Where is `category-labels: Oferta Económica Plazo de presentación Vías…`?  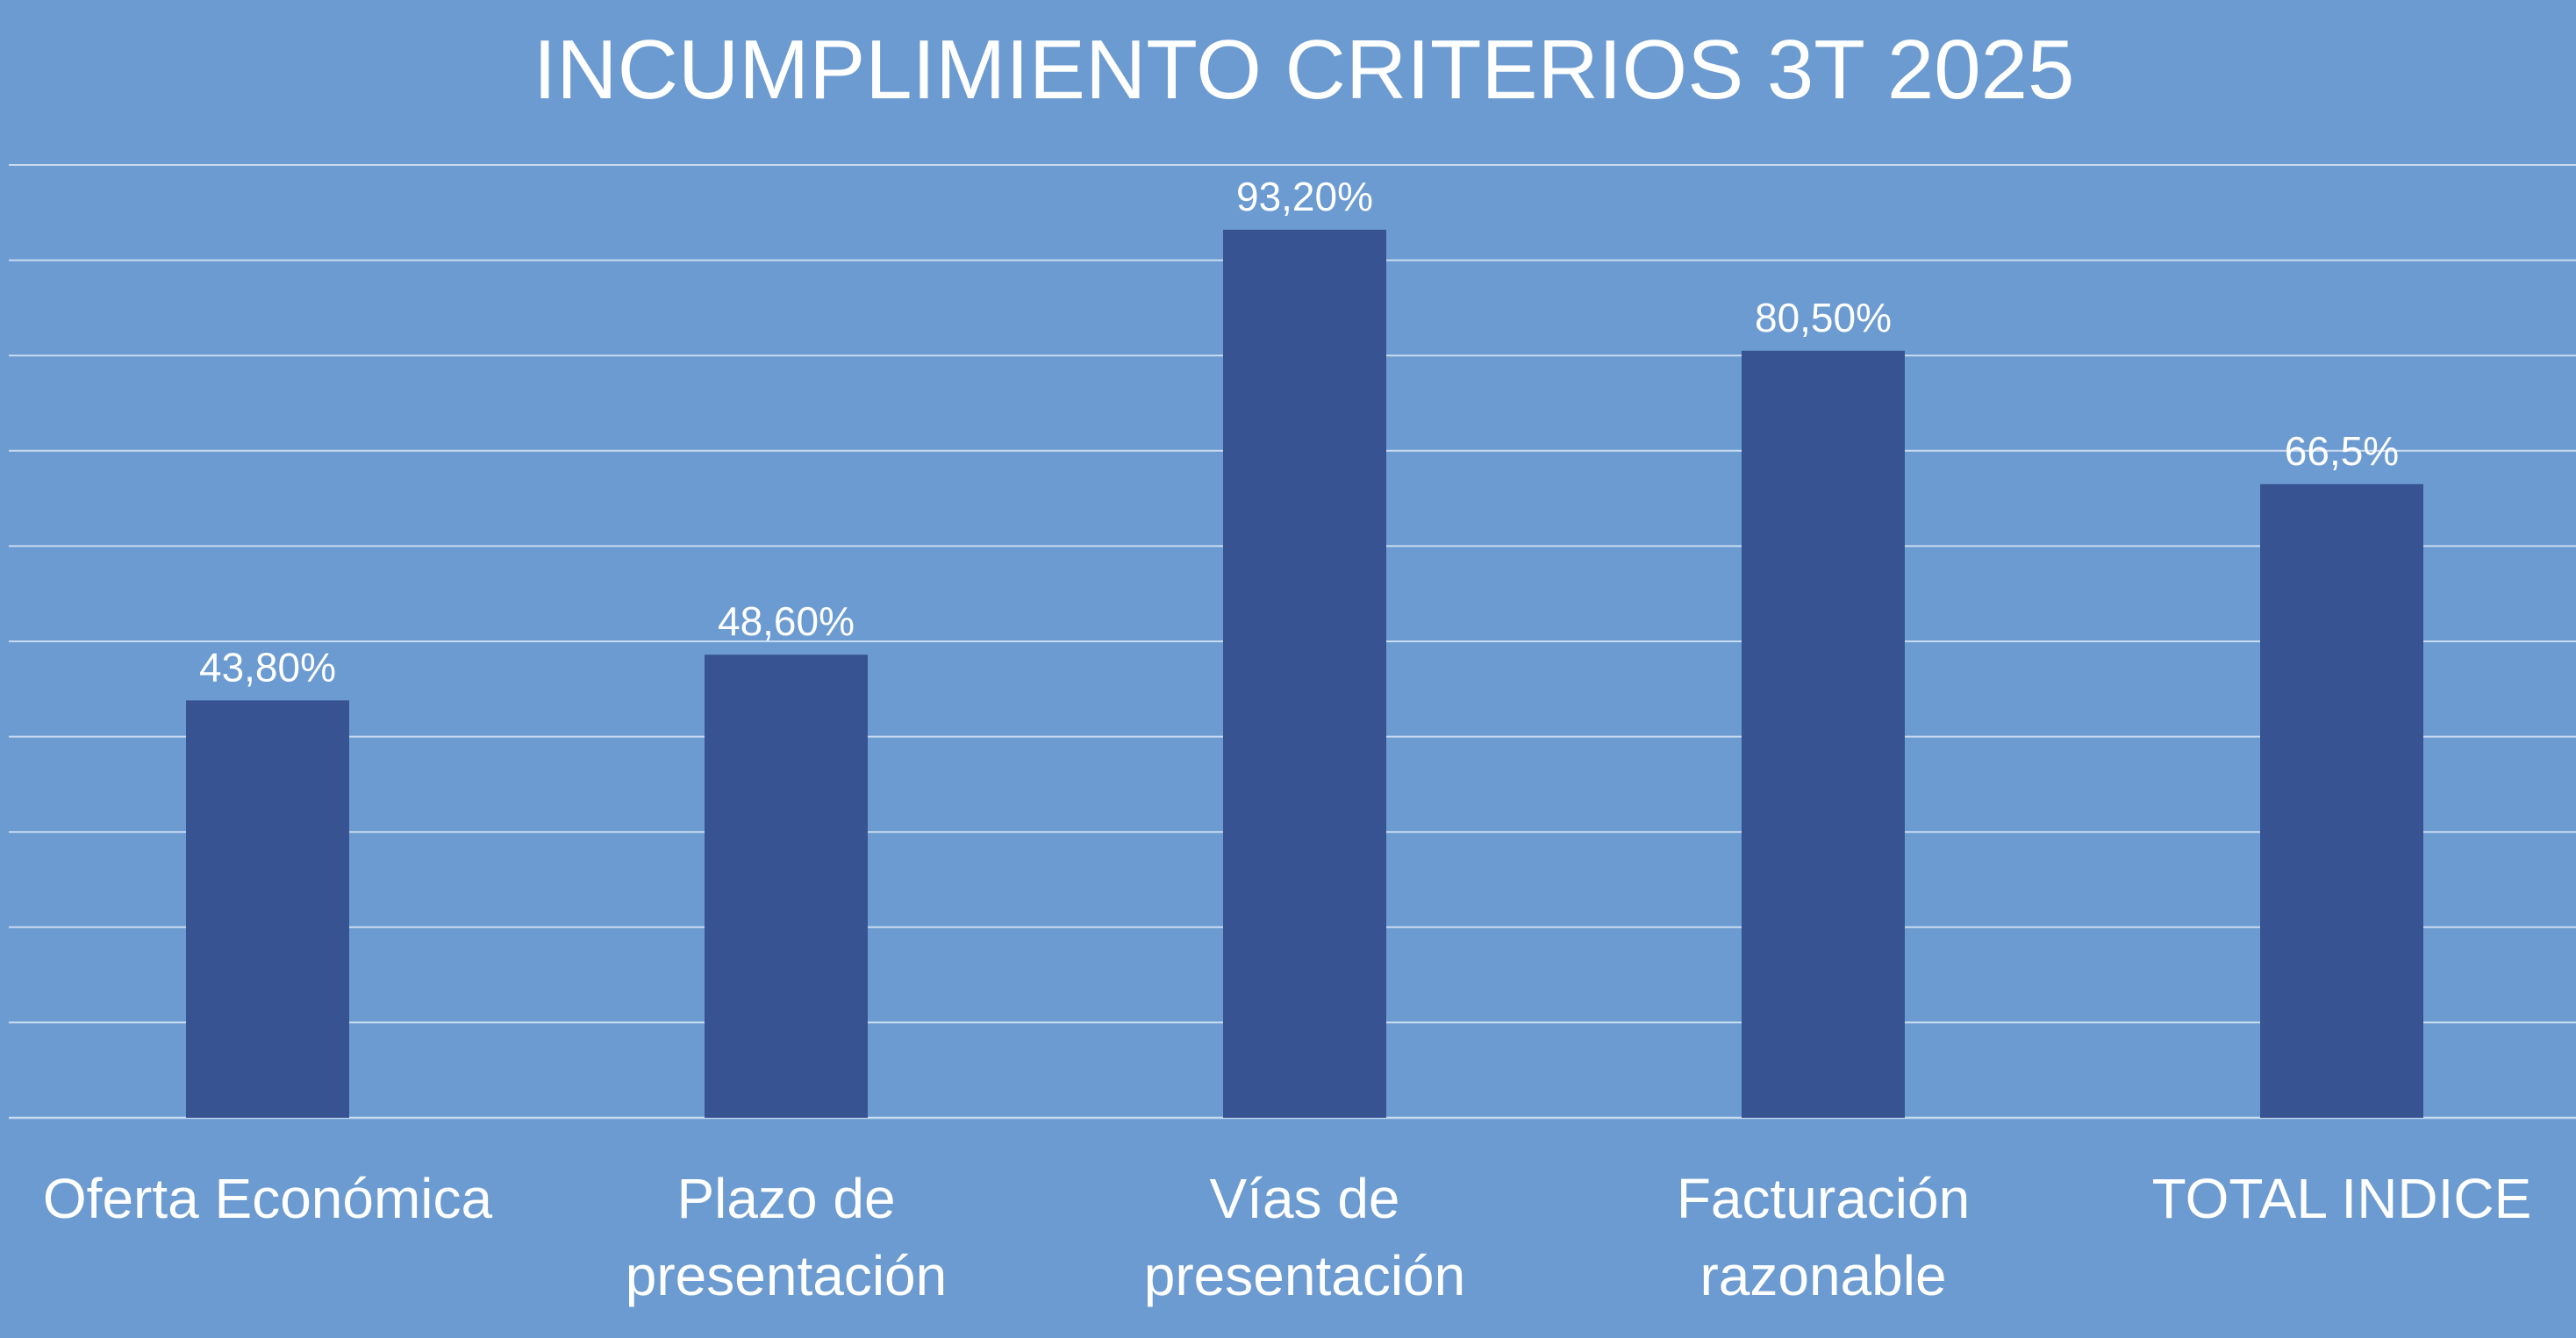 category-labels: Oferta Económica Plazo de presentación Vías… is located at coordinates (1287, 1237).